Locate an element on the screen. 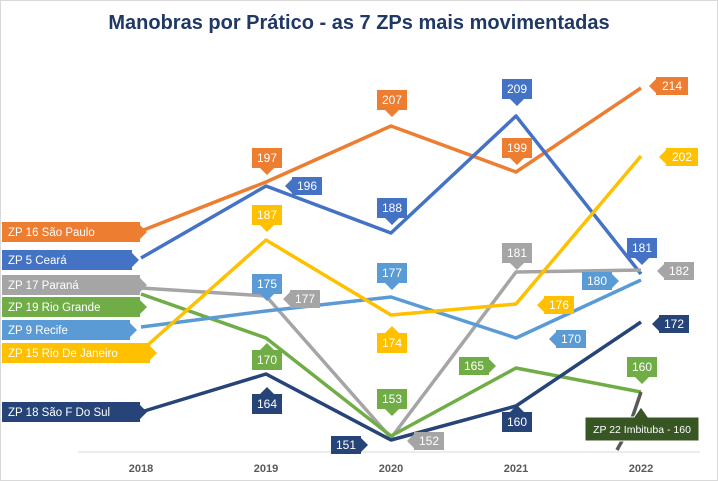 The image size is (718, 481). data-label-0-2-box is located at coordinates (392, 103).